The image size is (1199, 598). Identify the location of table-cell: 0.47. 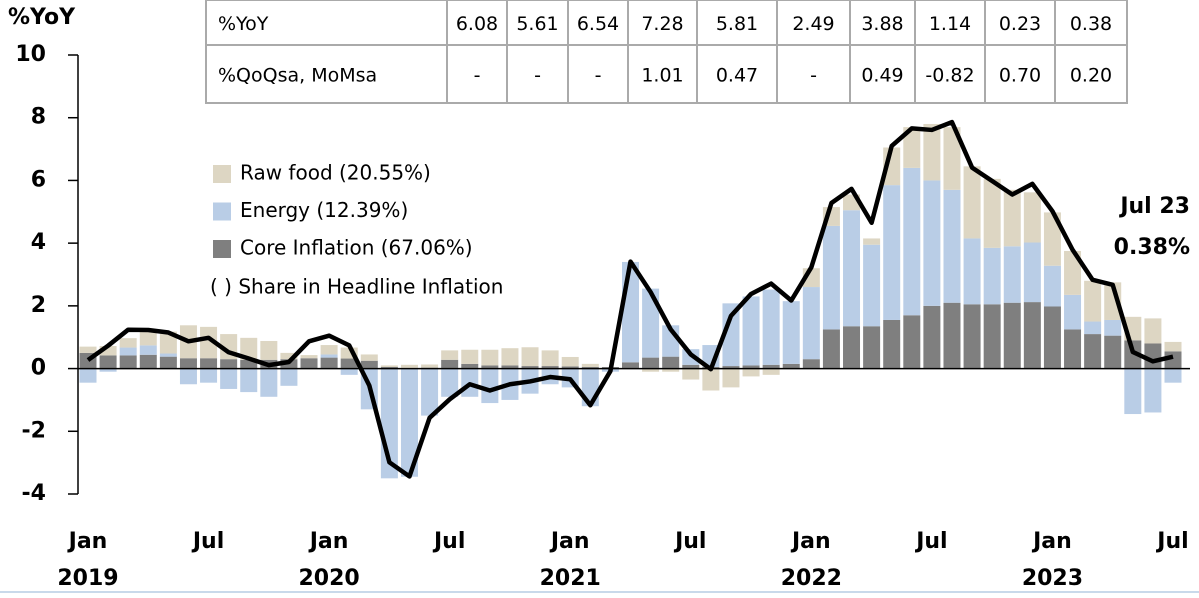
(737, 76).